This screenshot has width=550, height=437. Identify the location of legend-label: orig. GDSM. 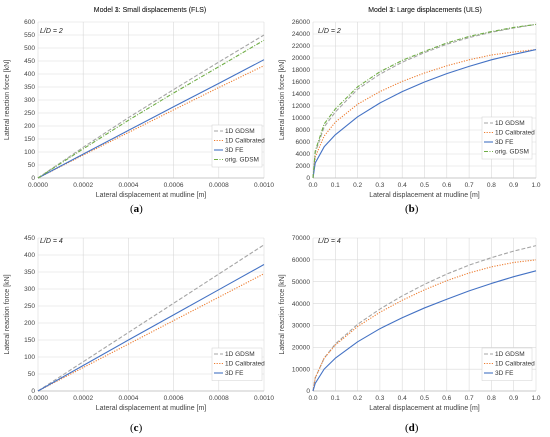
(242, 160).